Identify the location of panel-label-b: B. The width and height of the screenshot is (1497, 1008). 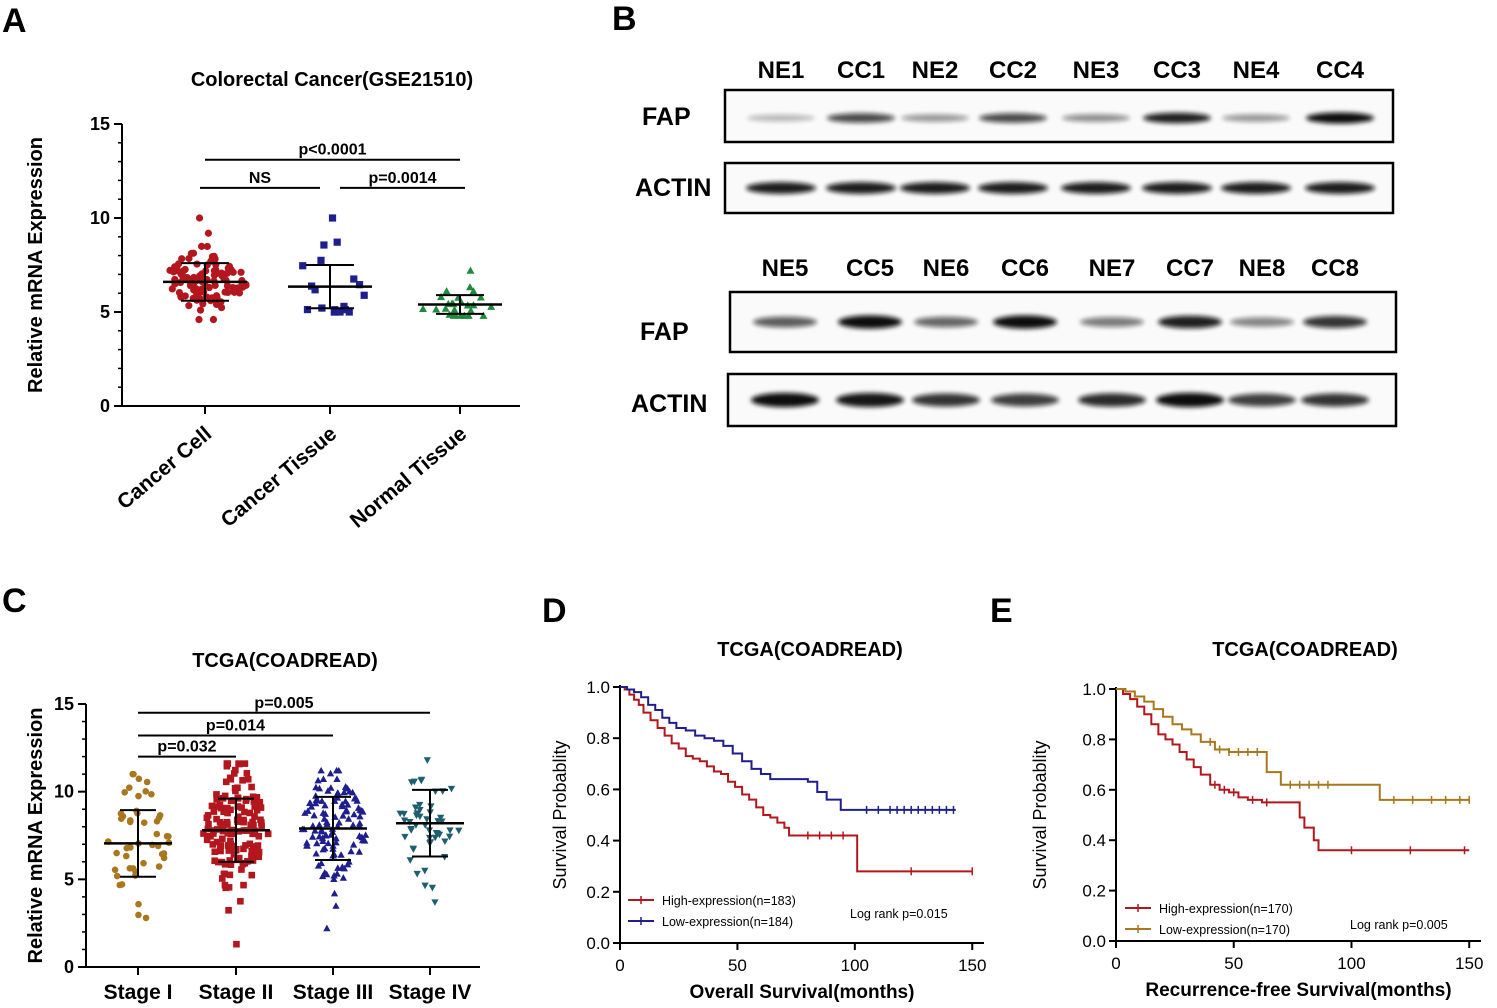
(624, 19).